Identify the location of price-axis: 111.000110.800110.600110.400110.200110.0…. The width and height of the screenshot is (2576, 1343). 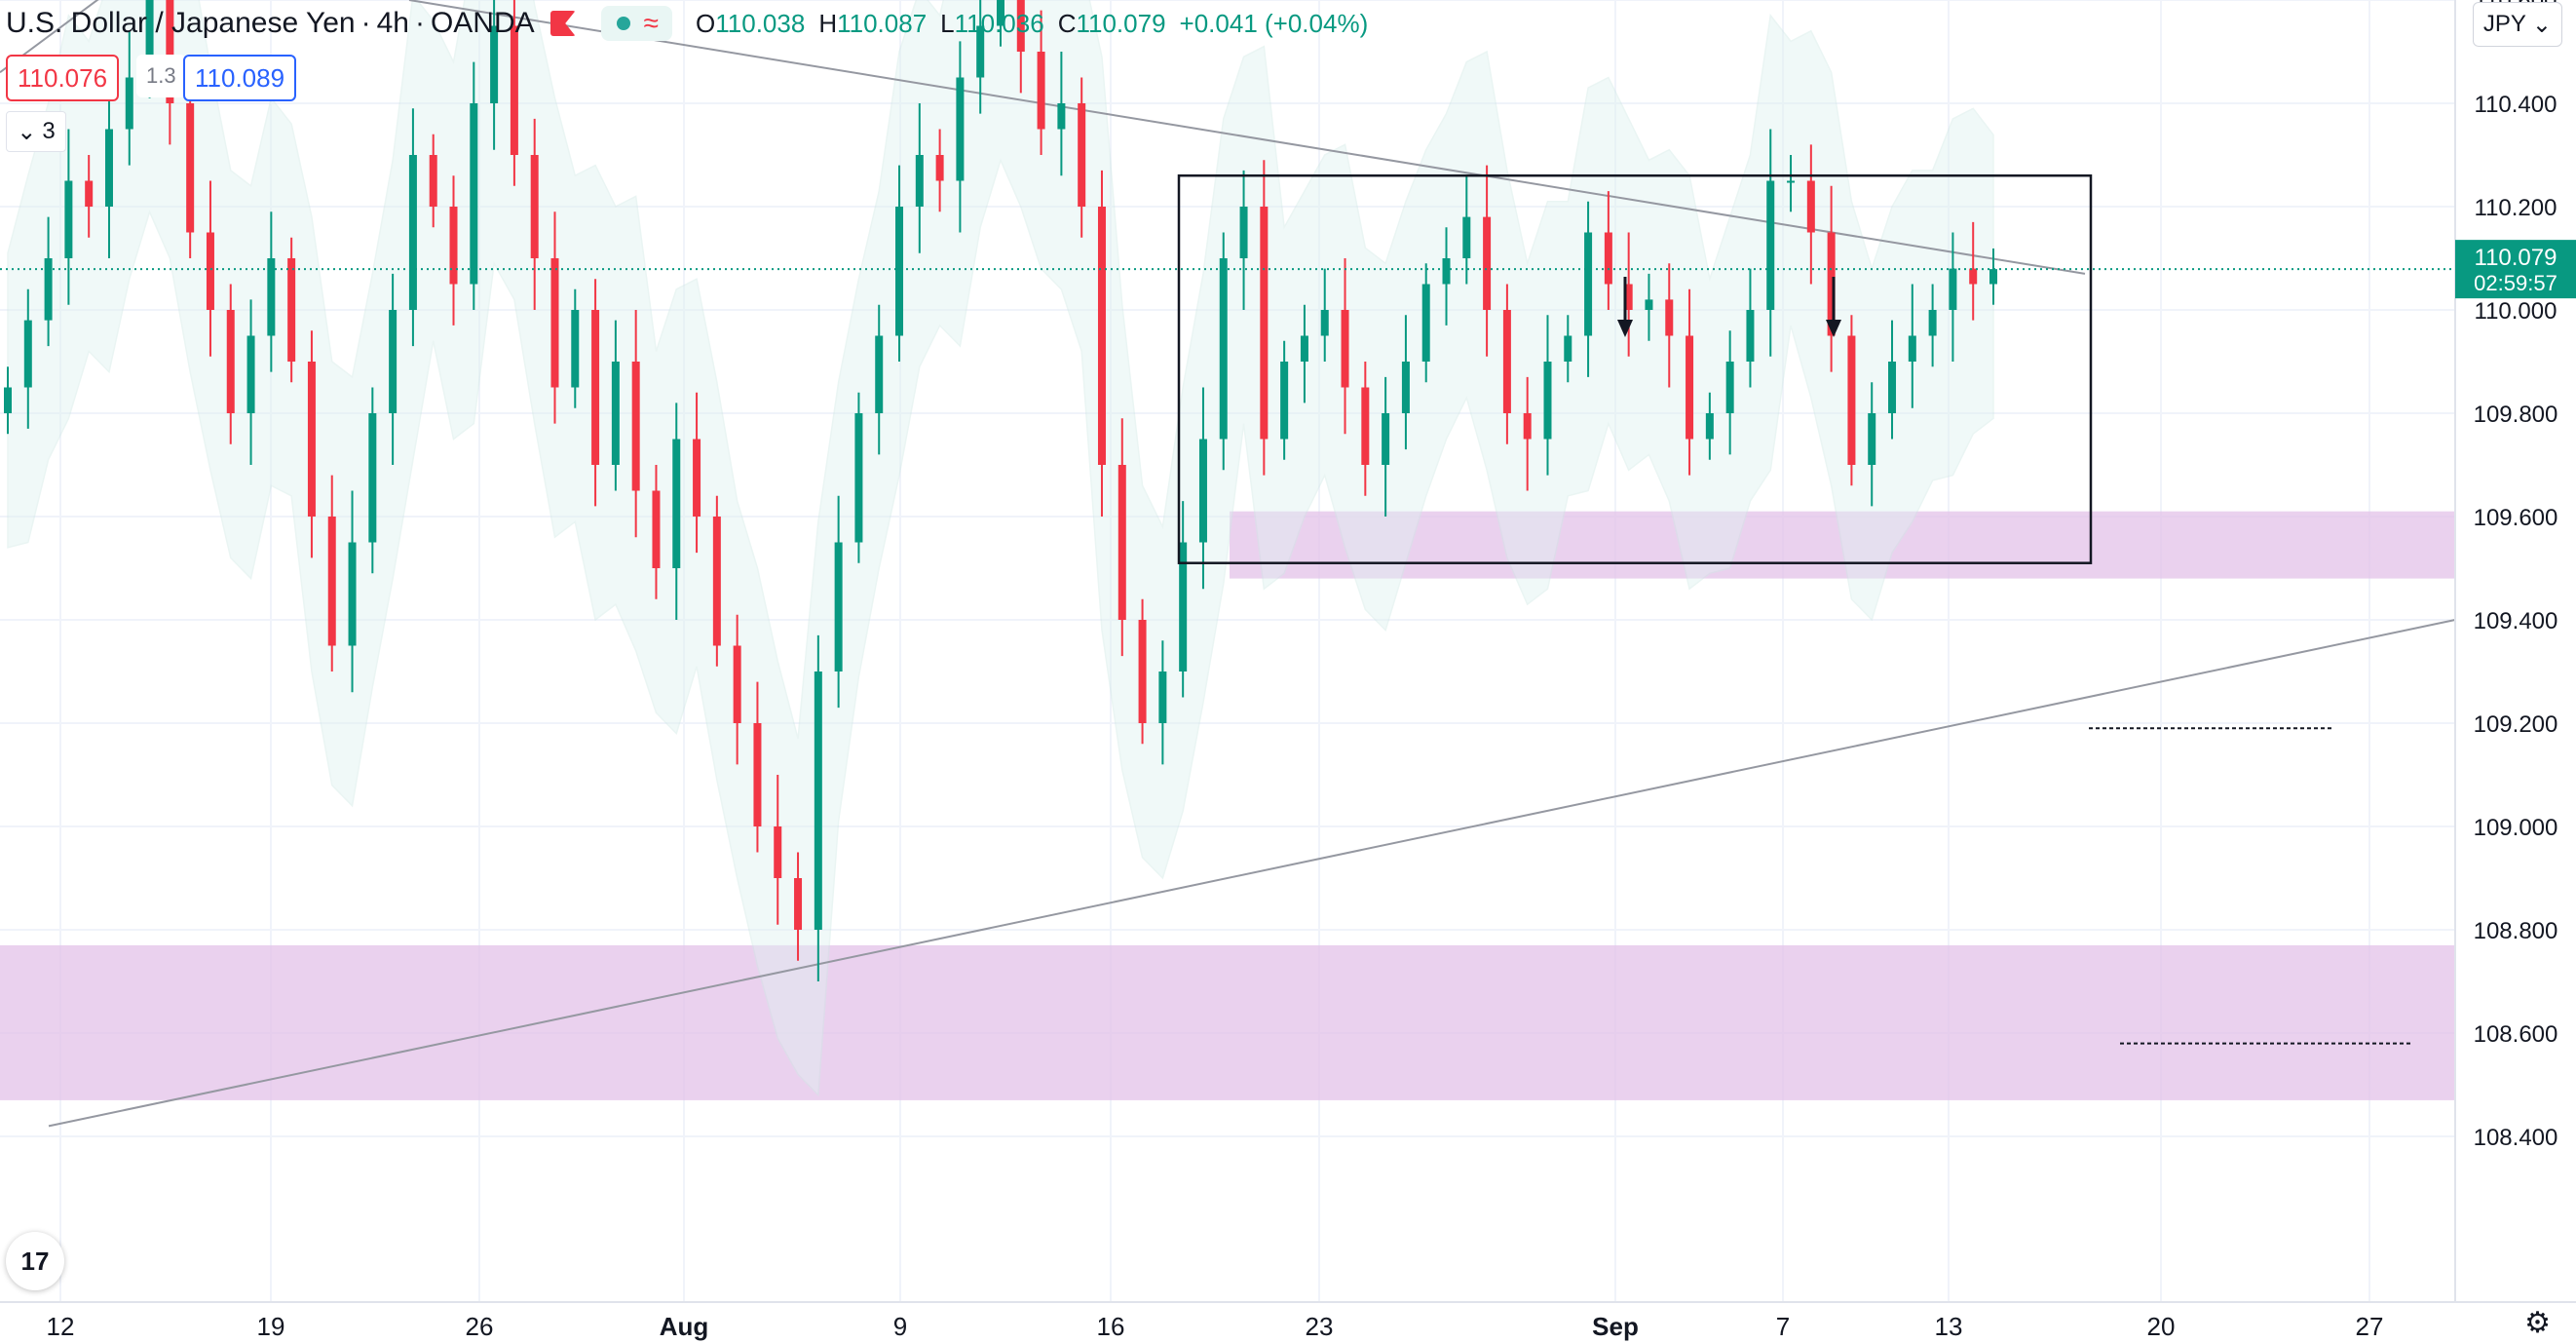
(2515, 651).